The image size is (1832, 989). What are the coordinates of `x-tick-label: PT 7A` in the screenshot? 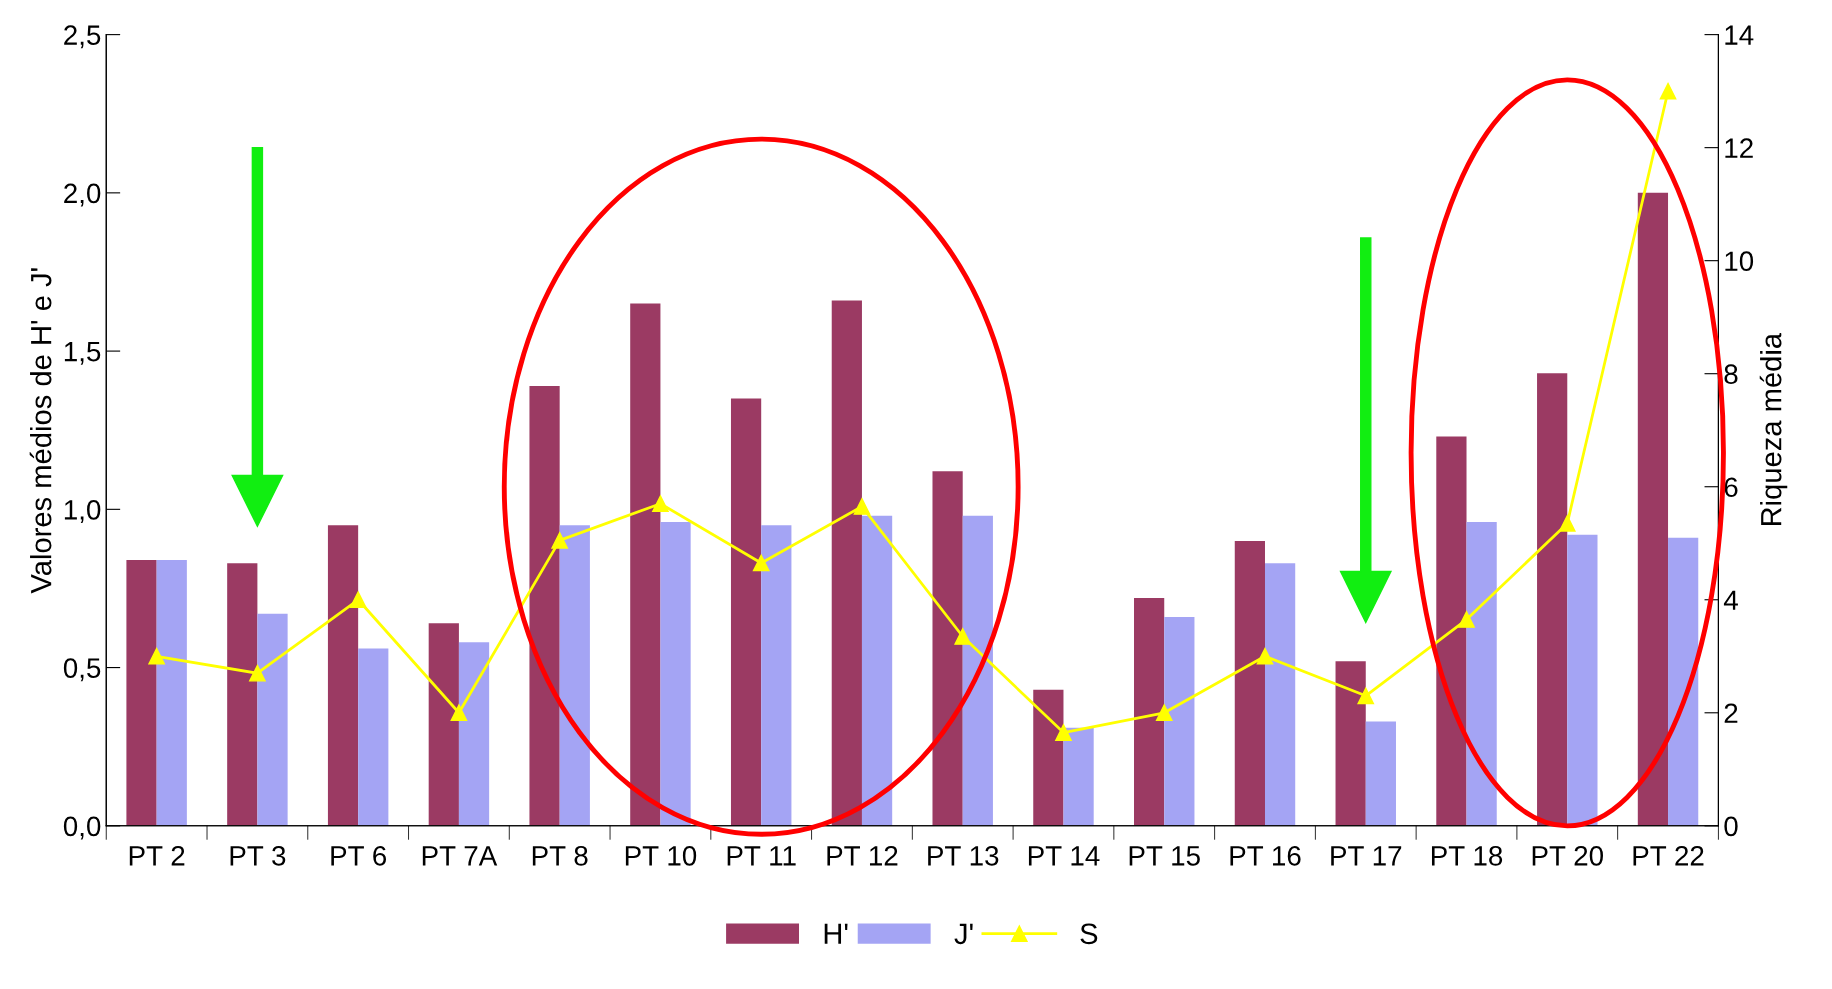 It's located at (460, 856).